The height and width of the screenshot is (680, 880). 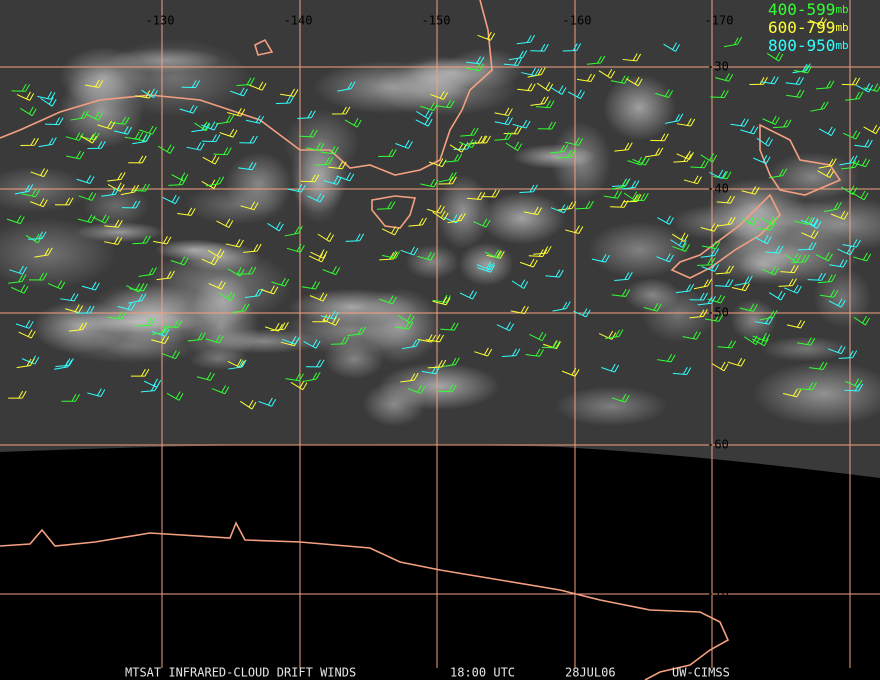 I want to click on longitude-label: -150, so click(x=436, y=21).